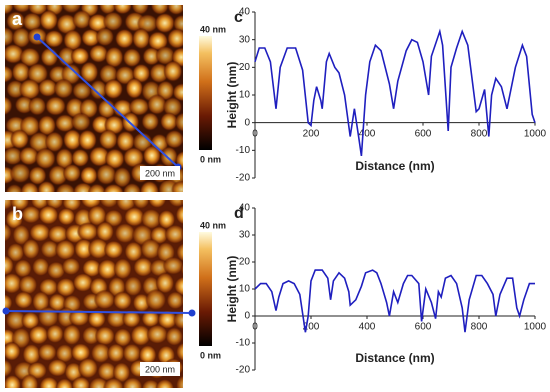 This screenshot has height=392, width=550. Describe the element at coordinates (245, 12) in the screenshot. I see `y-tick-label: 40` at that location.